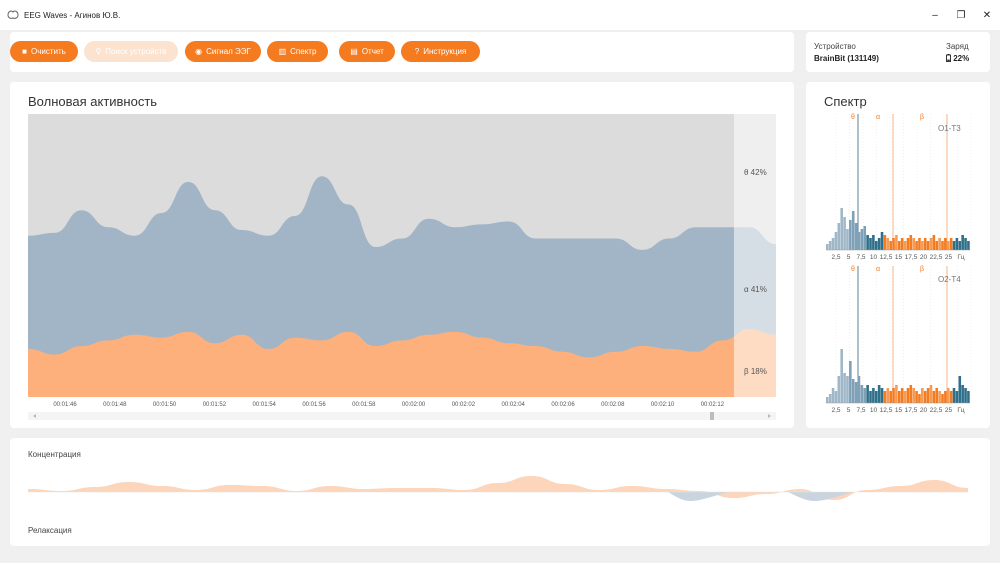 The width and height of the screenshot is (1000, 563). What do you see at coordinates (65, 405) in the screenshot?
I see `time-tick-label: 00:01:46` at bounding box center [65, 405].